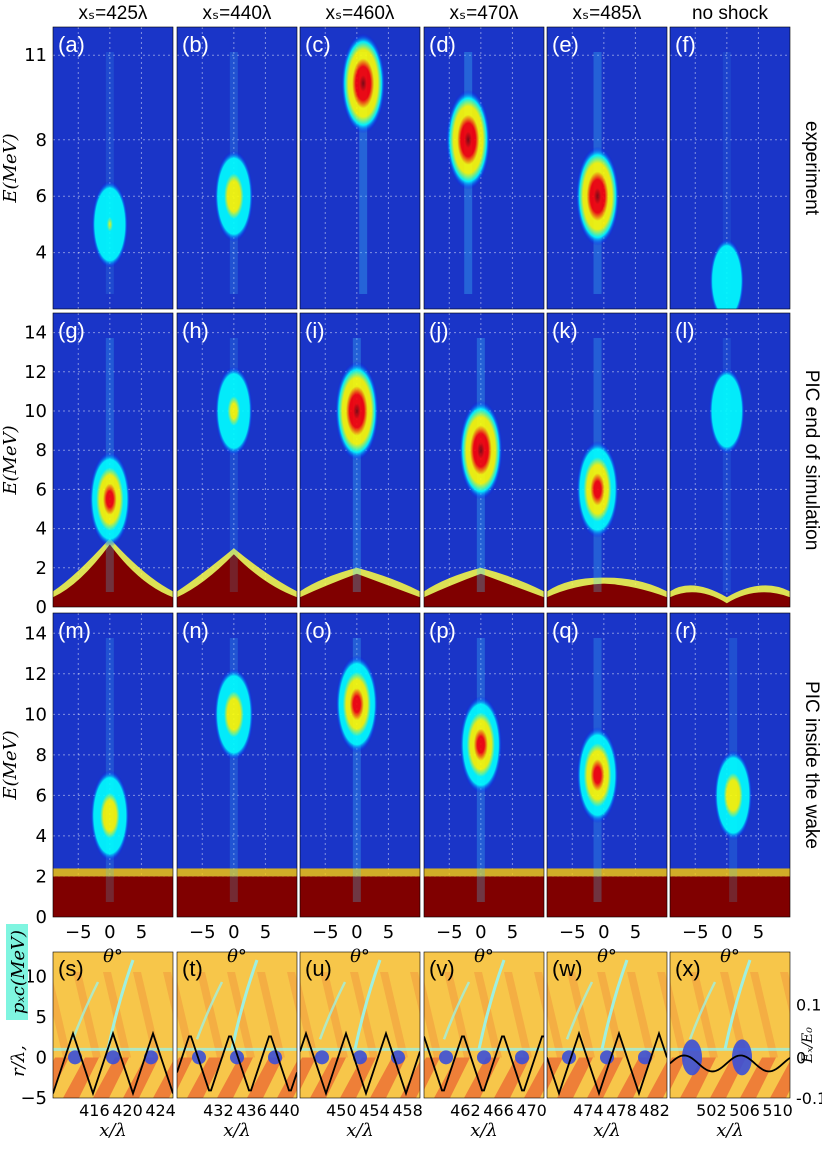 Image resolution: width=822 pixels, height=1174 pixels. I want to click on panel-label: (a), so click(71, 44).